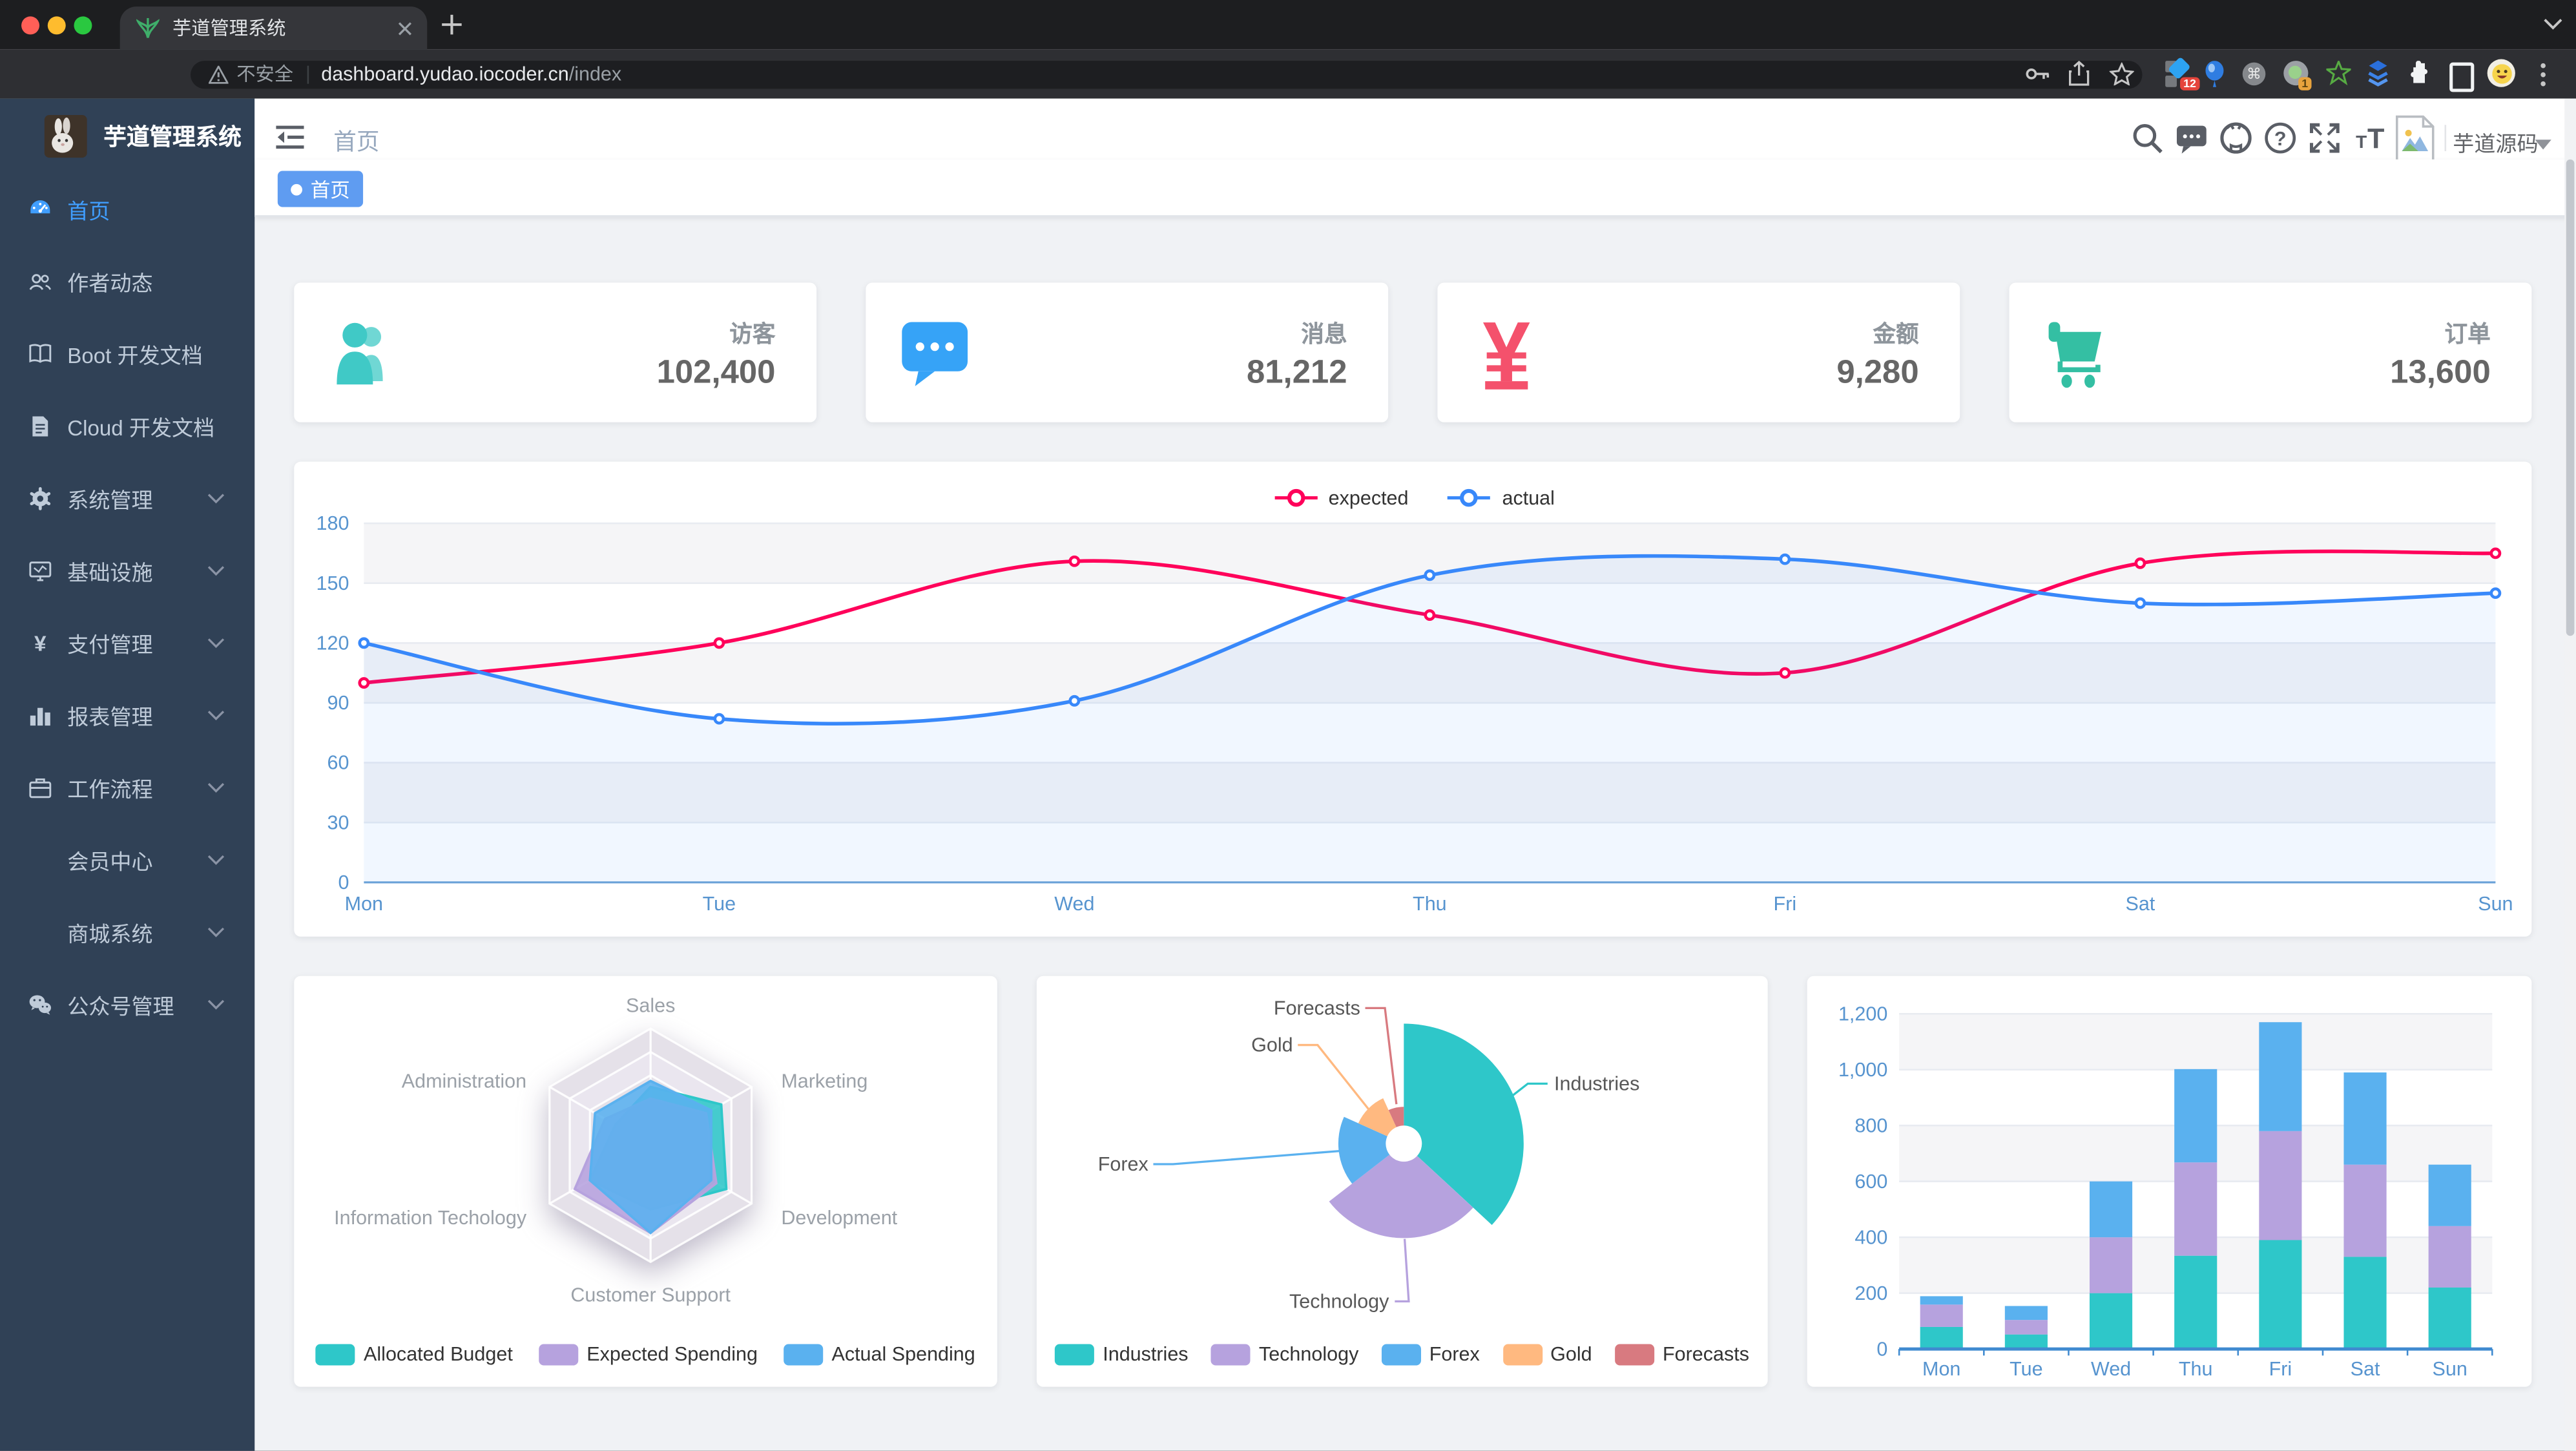  Describe the element at coordinates (2079, 74) in the screenshot. I see `share-icon` at that location.